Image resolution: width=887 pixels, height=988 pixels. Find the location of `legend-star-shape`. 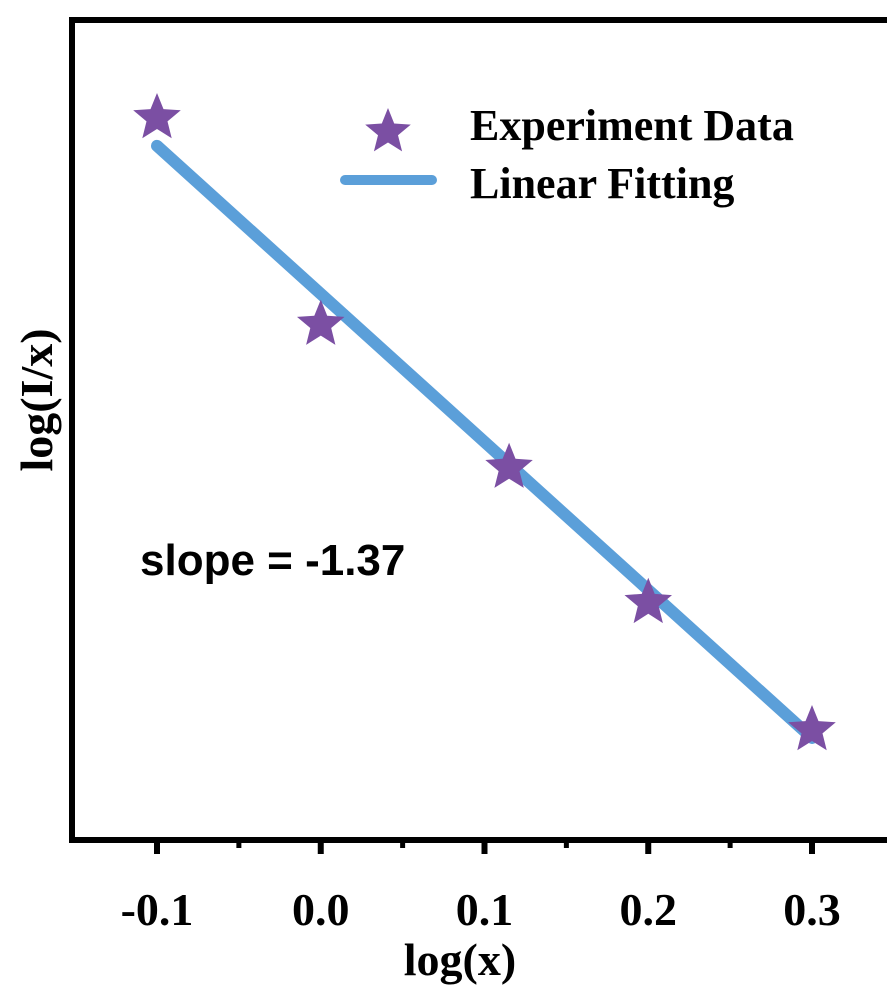

legend-star-shape is located at coordinates (388, 130).